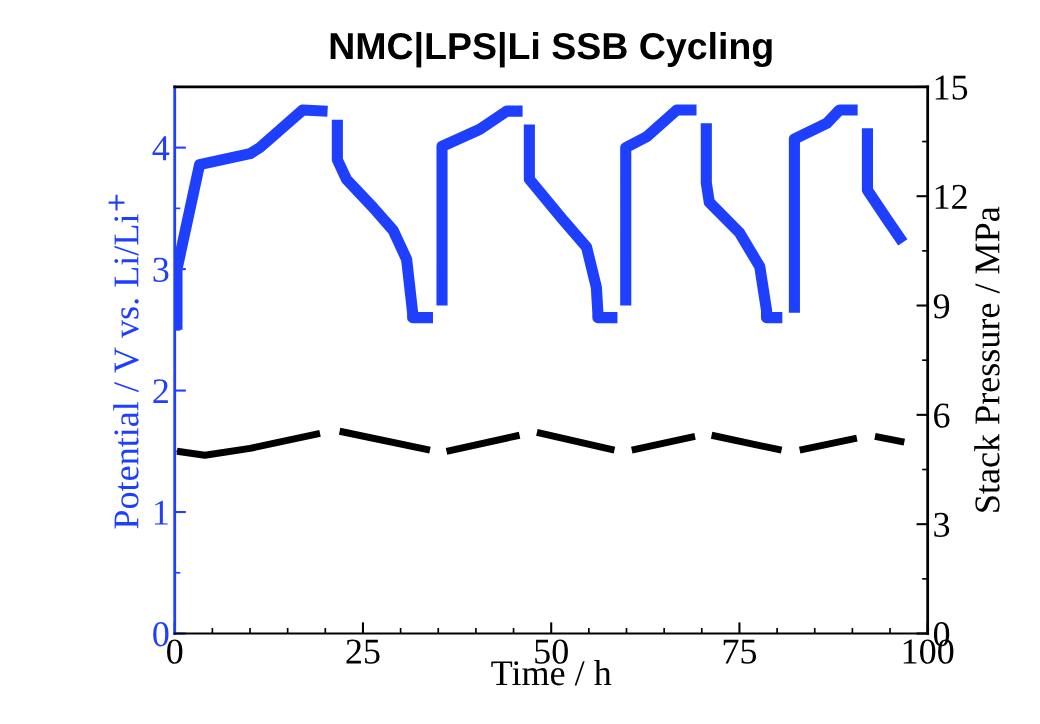  Describe the element at coordinates (161, 269) in the screenshot. I see `y-tick-label: 3` at that location.